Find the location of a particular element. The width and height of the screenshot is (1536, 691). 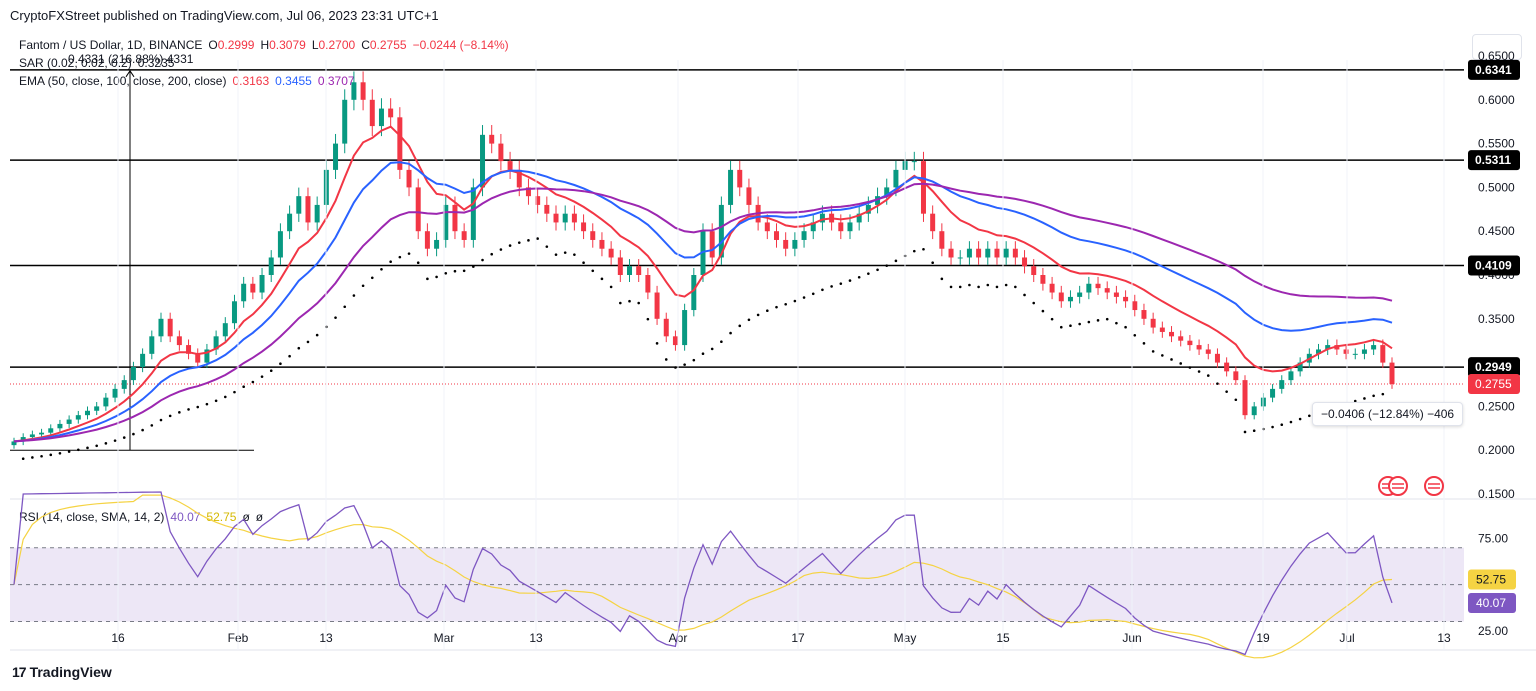

brand-name: TradingView is located at coordinates (70, 672).